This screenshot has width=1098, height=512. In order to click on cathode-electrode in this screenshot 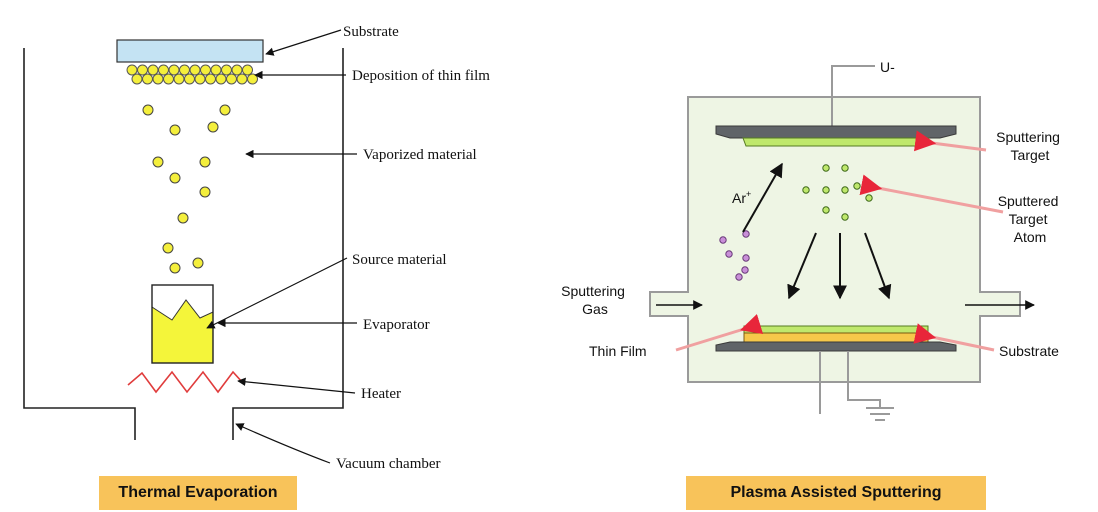, I will do `click(836, 132)`.